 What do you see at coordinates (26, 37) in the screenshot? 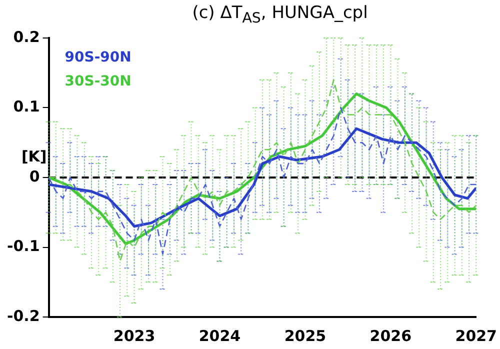
I see `y-tick-label: 0.2` at bounding box center [26, 37].